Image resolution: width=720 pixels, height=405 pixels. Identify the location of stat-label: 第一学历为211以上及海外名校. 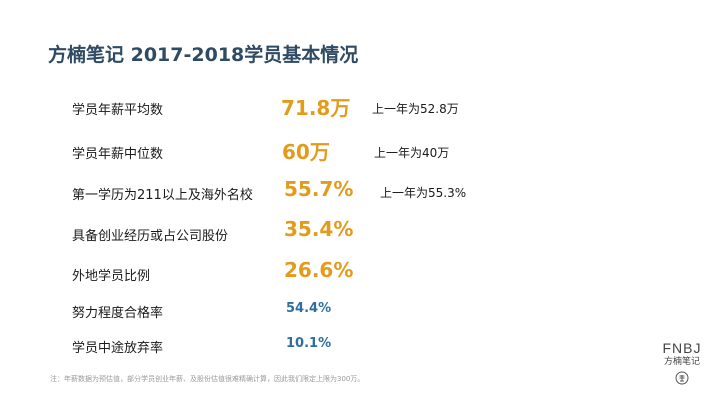
(162, 195).